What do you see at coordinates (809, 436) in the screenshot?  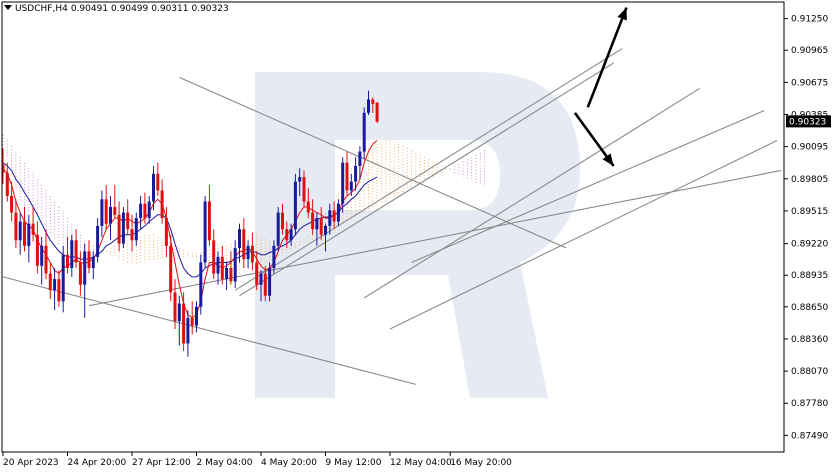 I see `price-tick-label: 0.87490` at bounding box center [809, 436].